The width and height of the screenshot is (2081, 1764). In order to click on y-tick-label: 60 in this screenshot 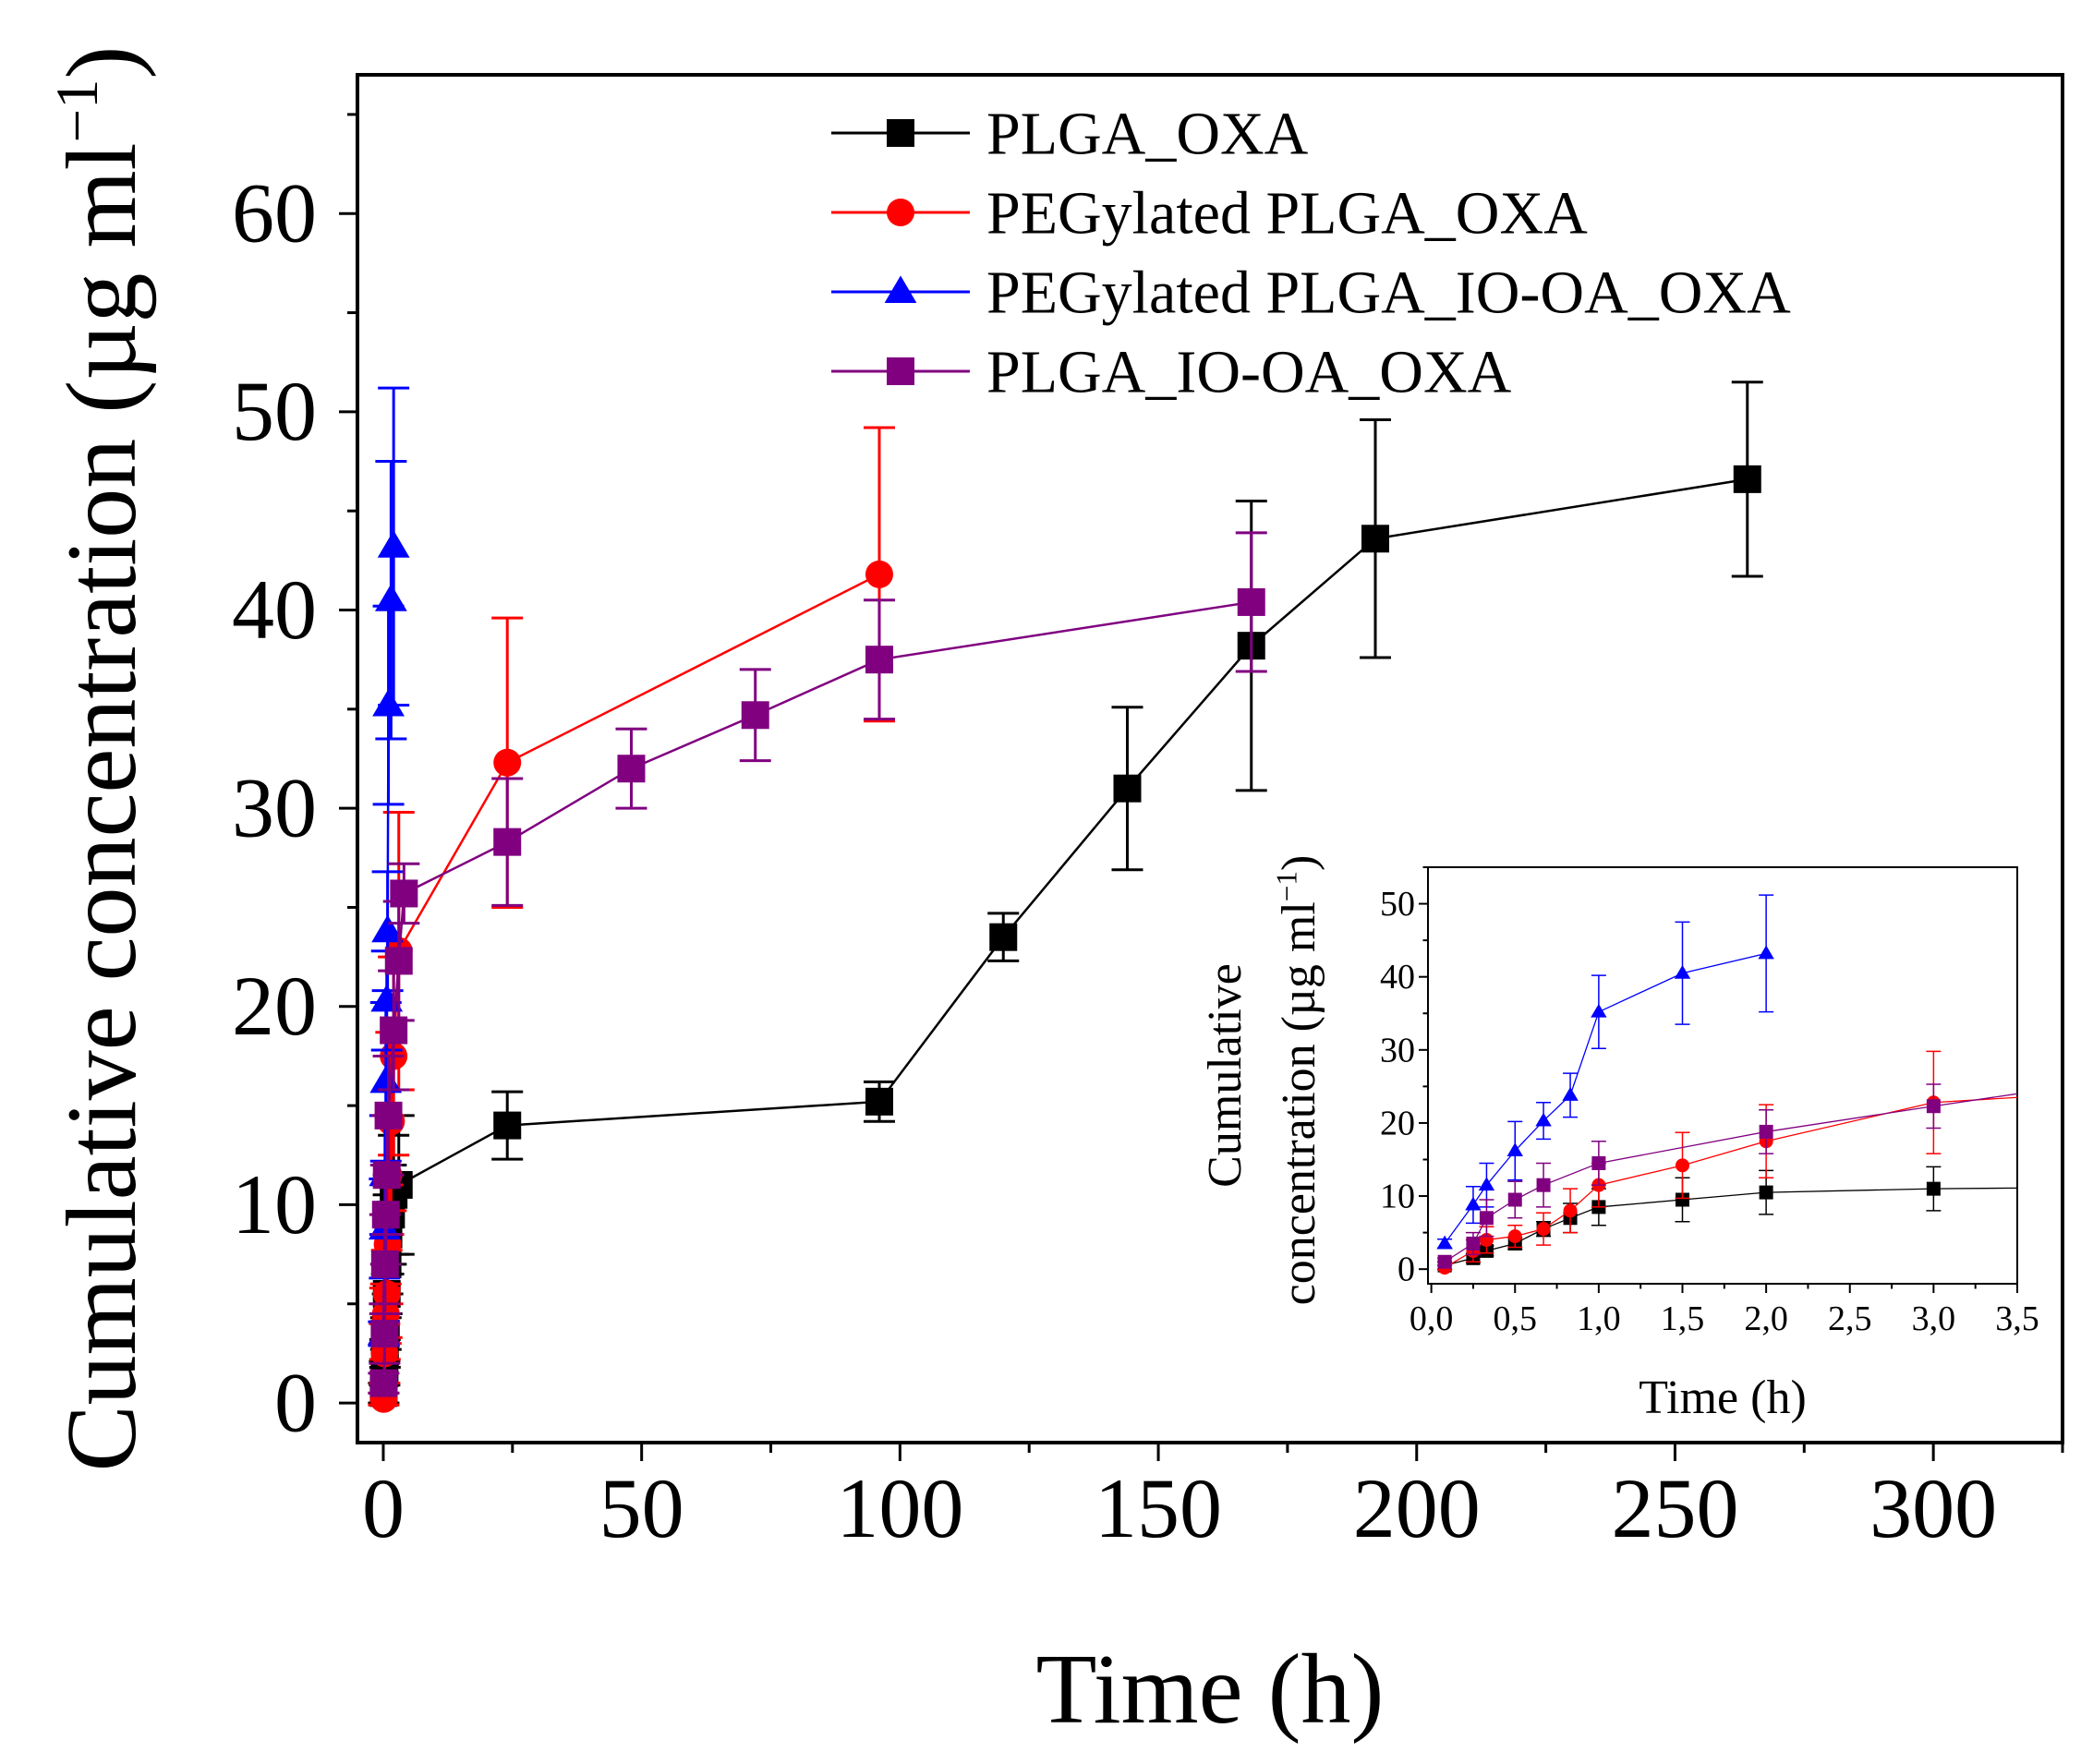, I will do `click(274, 213)`.